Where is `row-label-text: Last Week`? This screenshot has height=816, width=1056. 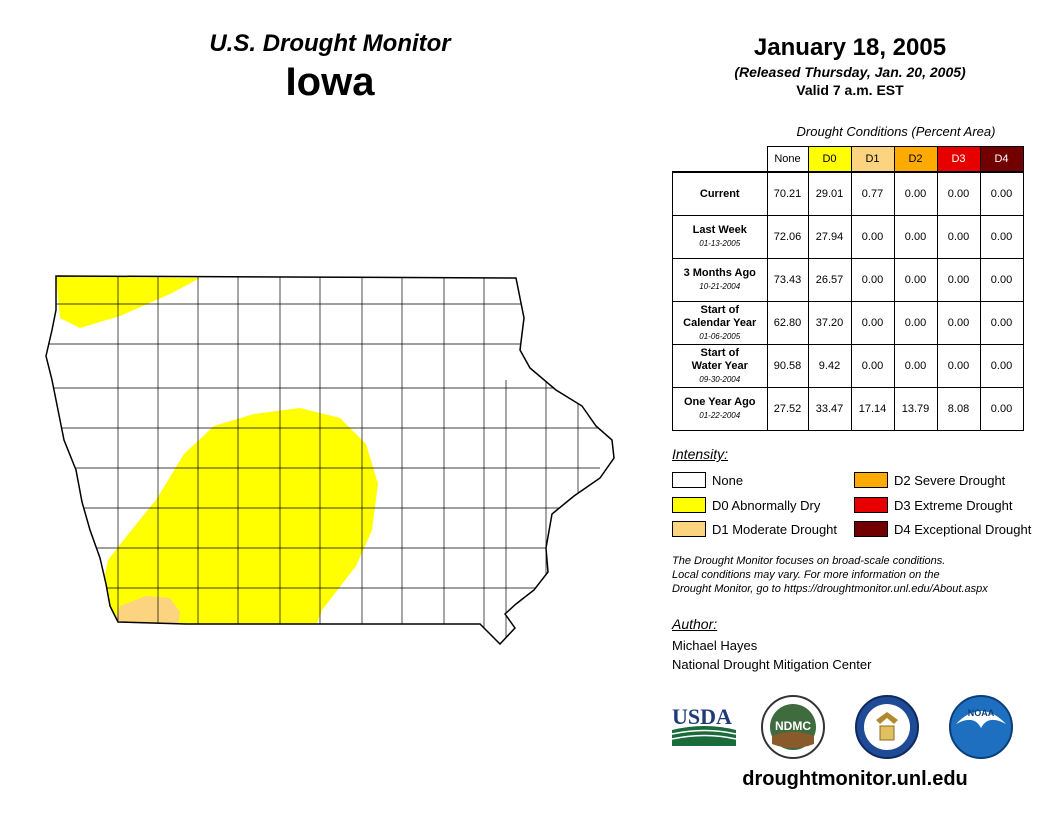
row-label-text: Last Week is located at coordinates (719, 230).